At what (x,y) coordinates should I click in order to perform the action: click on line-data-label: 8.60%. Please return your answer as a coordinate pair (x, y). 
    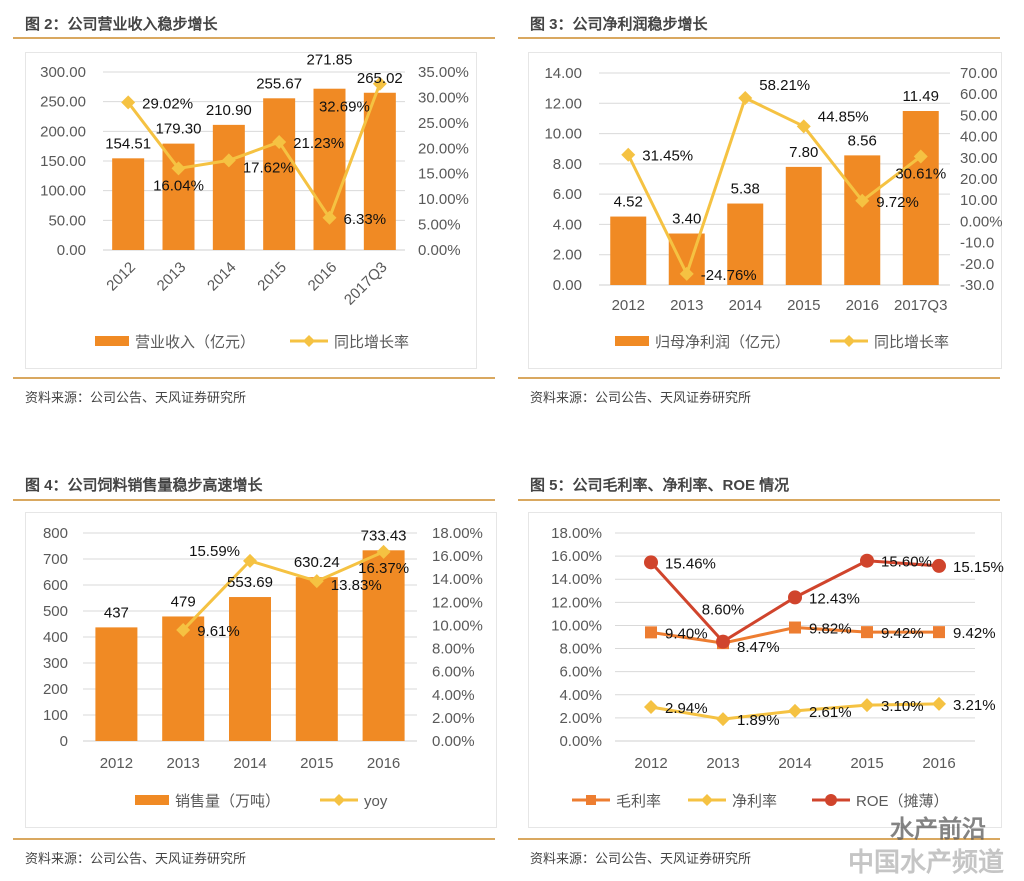
    Looking at the image, I should click on (723, 610).